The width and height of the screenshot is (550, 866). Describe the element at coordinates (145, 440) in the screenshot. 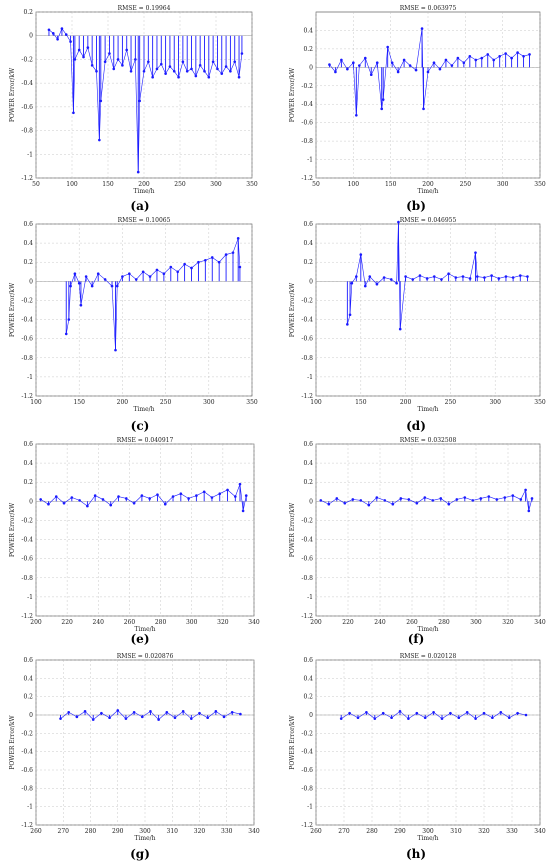

I see `chart-title: RMSE = 0.040917` at that location.